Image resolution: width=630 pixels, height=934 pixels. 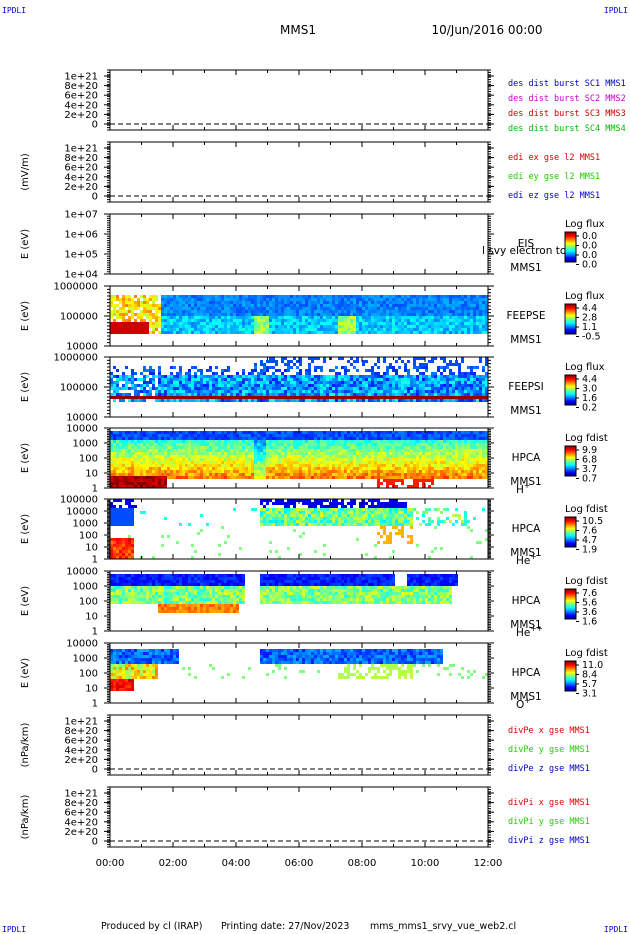 I want to click on y-tick-label: 1000000, so click(x=75, y=358).